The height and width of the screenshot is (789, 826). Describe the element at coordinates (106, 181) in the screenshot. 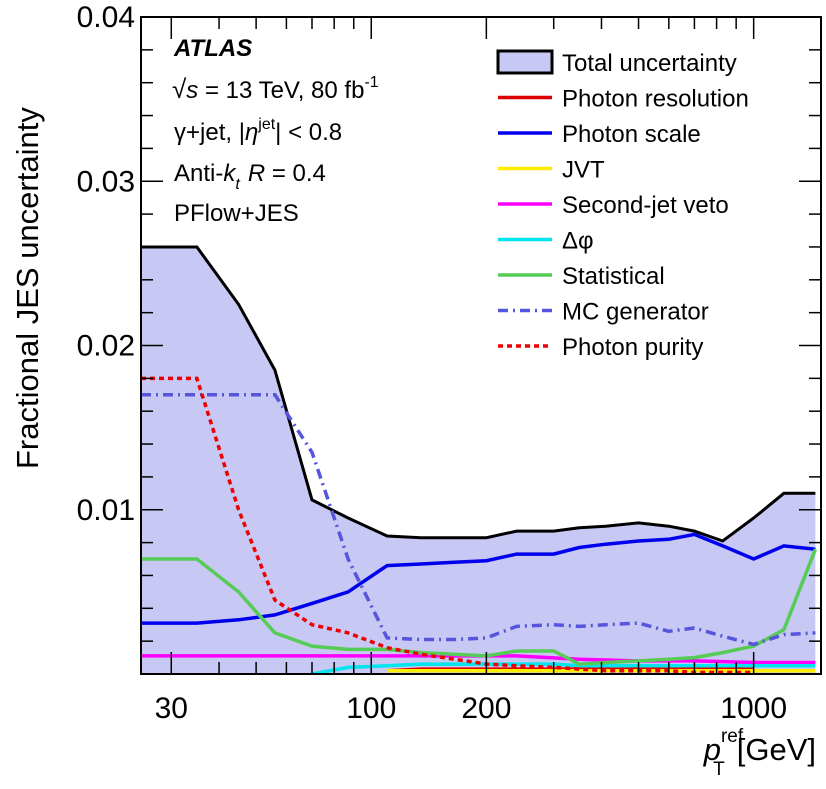

I see `y-tick-label: 0.03` at that location.